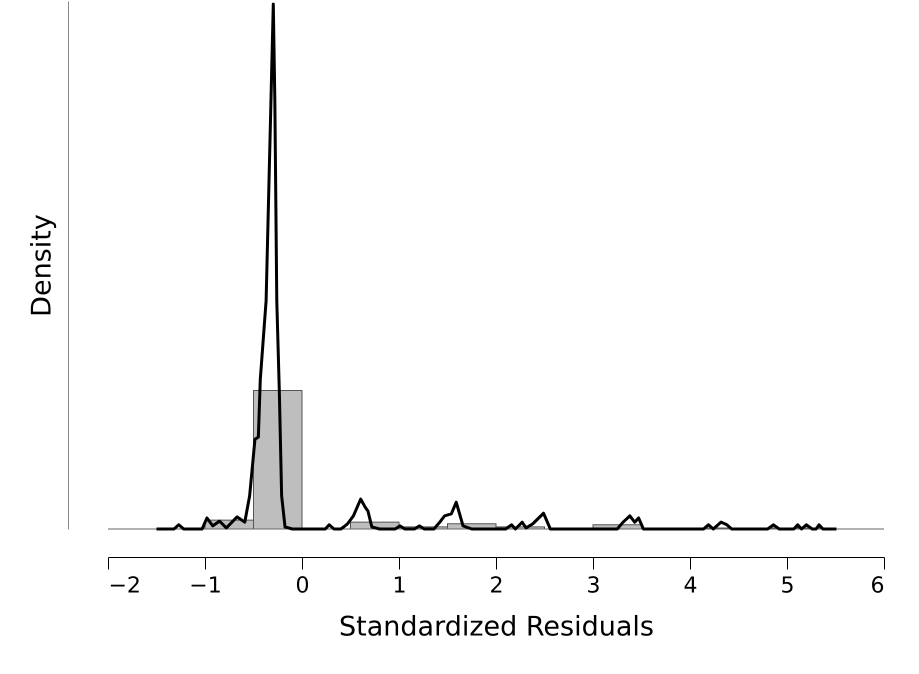 The image size is (919, 674). I want to click on x-tick-label: 0, so click(303, 586).